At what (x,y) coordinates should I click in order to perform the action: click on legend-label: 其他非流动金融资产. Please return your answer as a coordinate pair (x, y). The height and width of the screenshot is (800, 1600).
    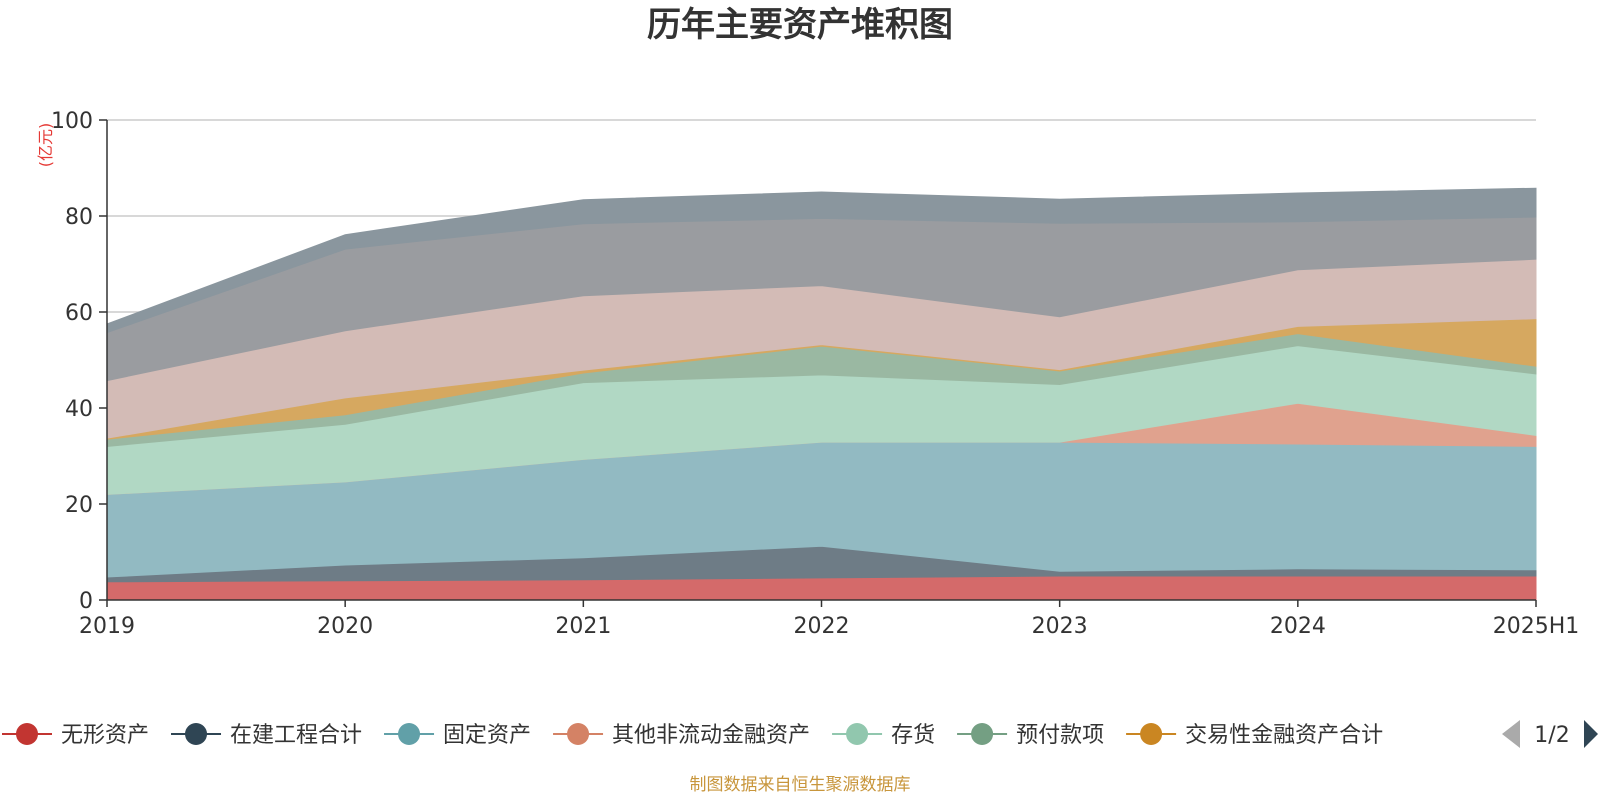
    Looking at the image, I should click on (711, 735).